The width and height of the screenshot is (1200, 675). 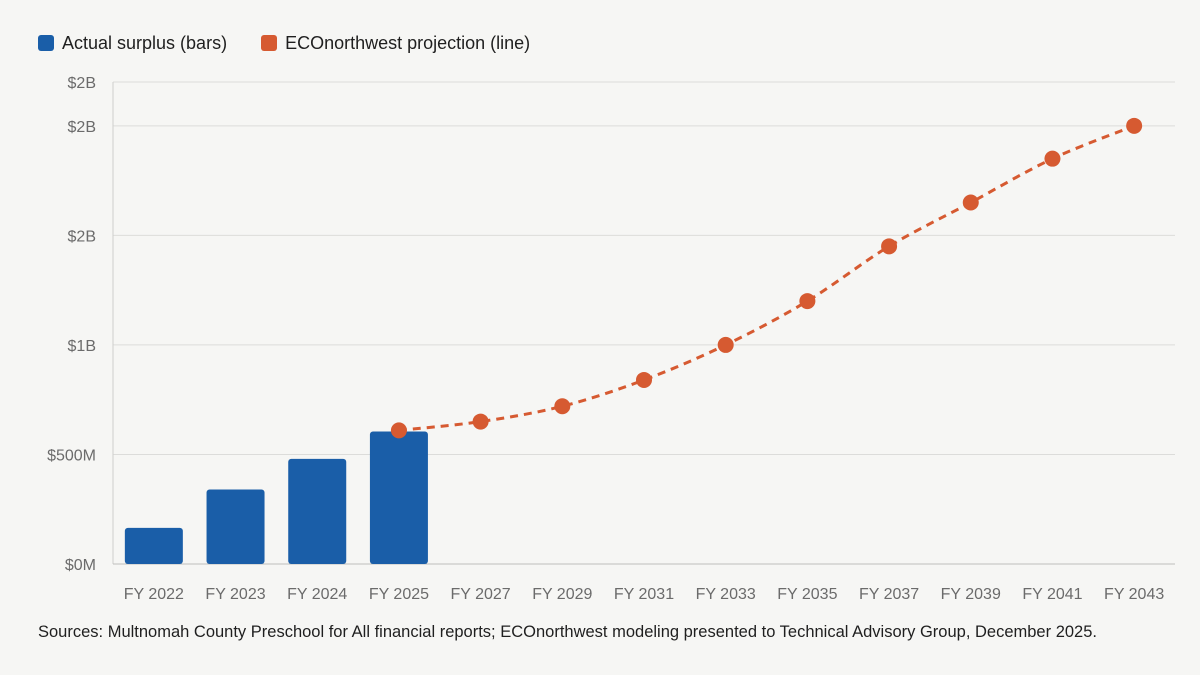 I want to click on legend-item-actual: Actual surplus (bars), so click(x=132, y=43).